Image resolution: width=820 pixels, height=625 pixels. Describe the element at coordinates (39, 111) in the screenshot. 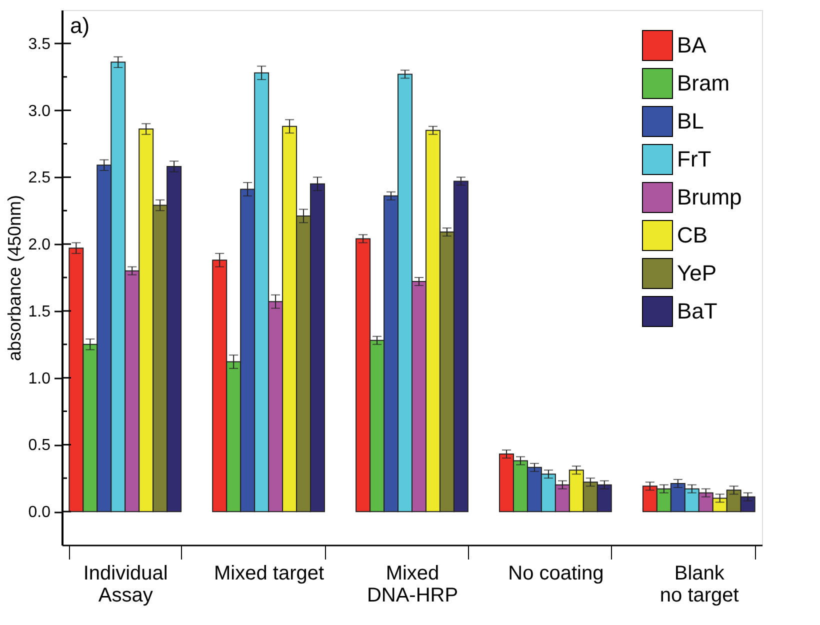

I see `y-tick-label: 3.0` at that location.